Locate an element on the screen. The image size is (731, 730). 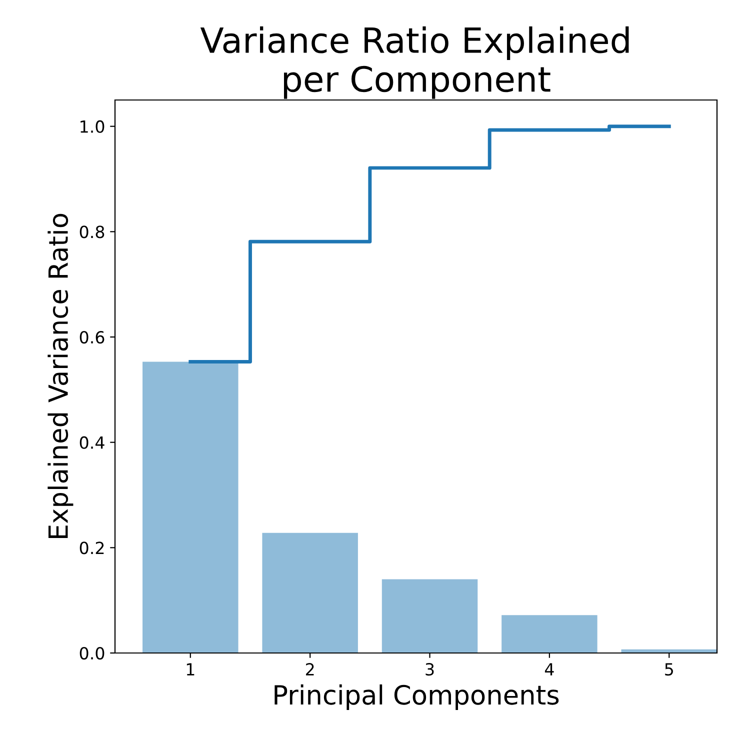
y-tick-label: 0.4 is located at coordinates (92, 442).